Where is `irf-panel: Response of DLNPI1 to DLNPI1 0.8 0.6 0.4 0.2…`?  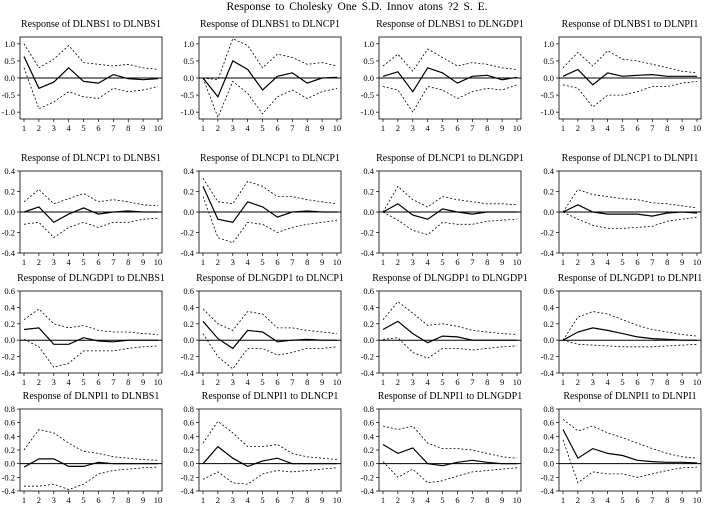
irf-panel: Response of DLNPI1 to DLNPI1 0.8 0.6 0.4 0.2… is located at coordinates (621, 448).